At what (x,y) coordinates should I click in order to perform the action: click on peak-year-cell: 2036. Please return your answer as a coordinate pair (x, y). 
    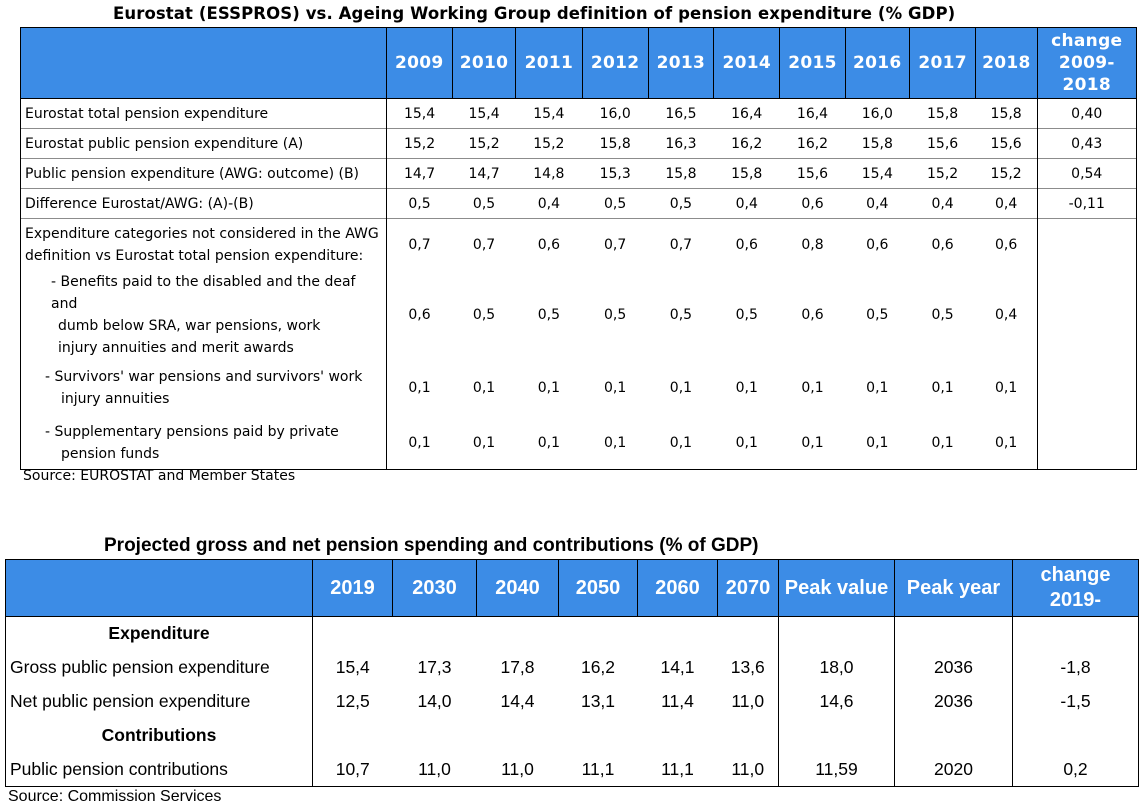
    Looking at the image, I should click on (953, 667).